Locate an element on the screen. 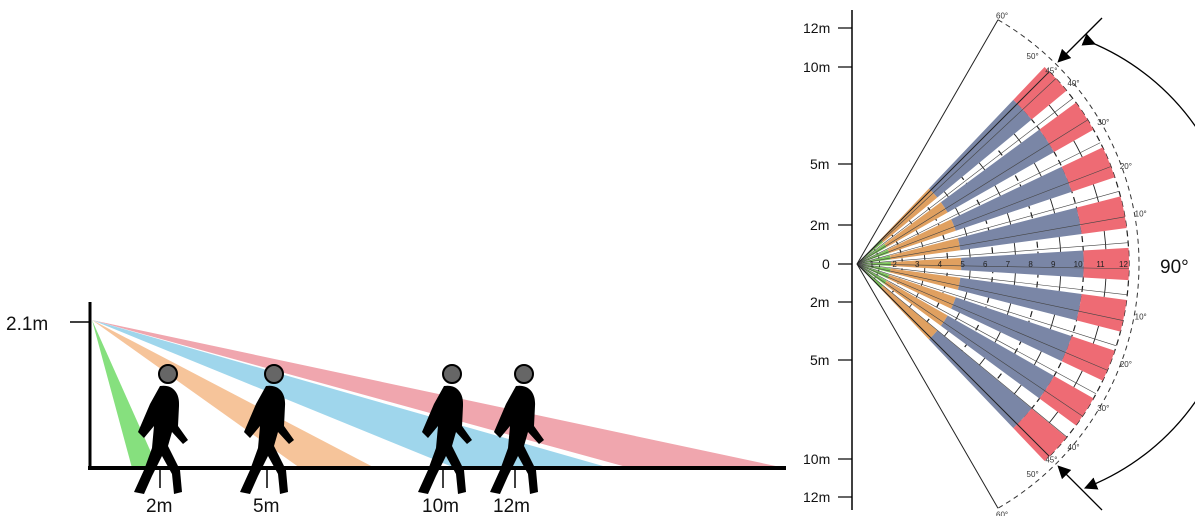 This screenshot has width=1195, height=516. y-label-0: 0 is located at coordinates (826, 264).